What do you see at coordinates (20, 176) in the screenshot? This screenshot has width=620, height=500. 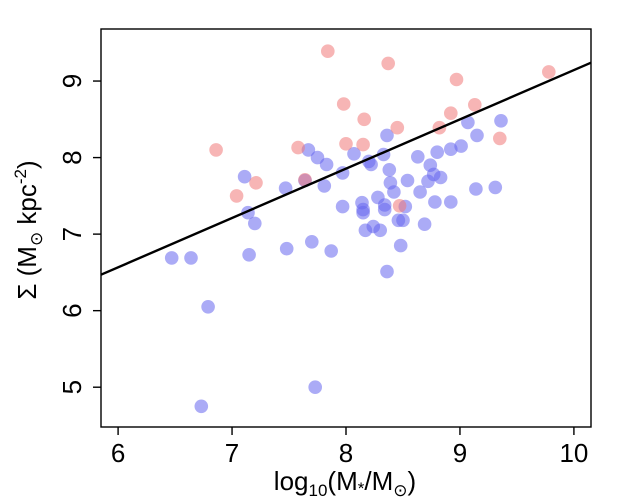 I see `y-title-sup: -2` at bounding box center [20, 176].